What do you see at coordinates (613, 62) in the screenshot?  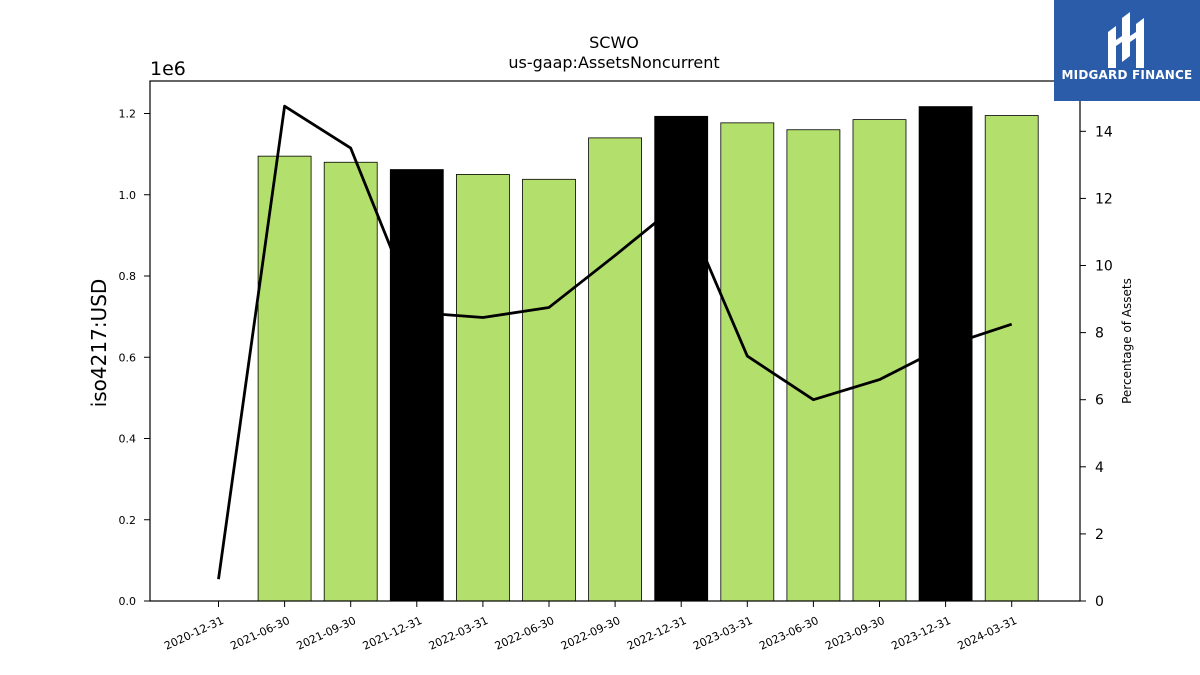 I see `chart-subtitle: us-gaap:AssetsNoncurrent` at bounding box center [613, 62].